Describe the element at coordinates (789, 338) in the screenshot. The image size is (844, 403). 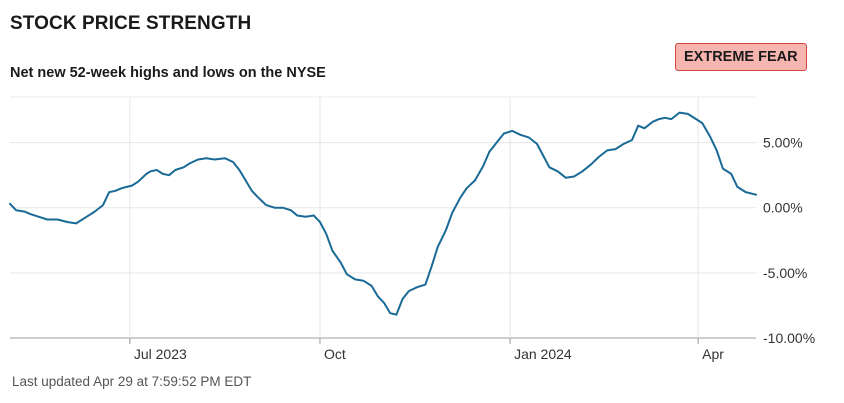
I see `y-tick-label: -10.00%` at that location.